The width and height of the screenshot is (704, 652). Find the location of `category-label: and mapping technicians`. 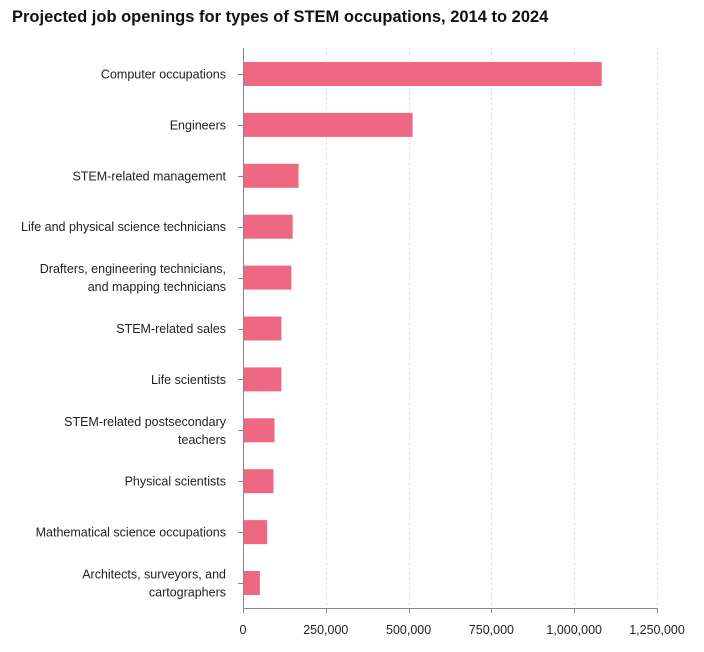

category-label: and mapping technicians is located at coordinates (157, 287).